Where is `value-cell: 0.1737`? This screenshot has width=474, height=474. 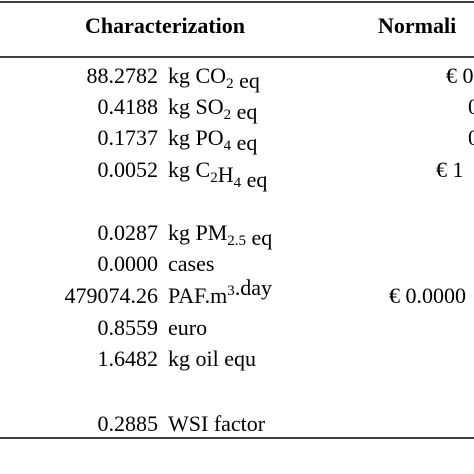
value-cell: 0.1737 is located at coordinates (128, 137).